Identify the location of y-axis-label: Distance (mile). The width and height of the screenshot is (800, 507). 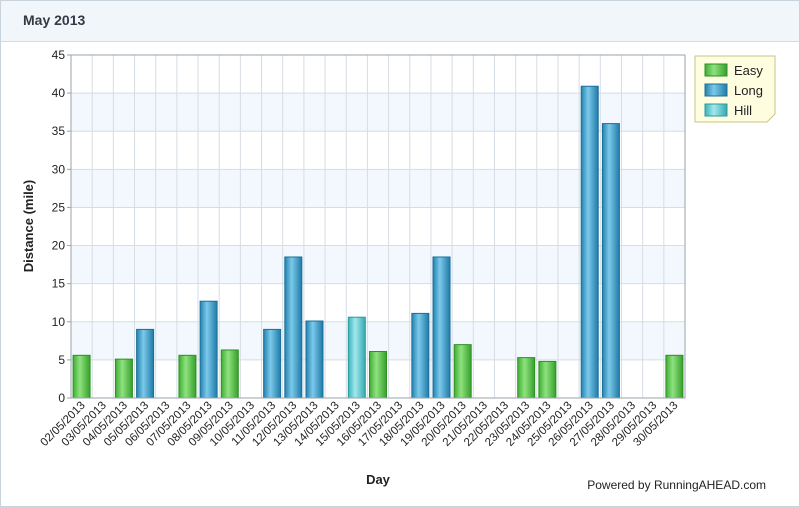
(28, 226).